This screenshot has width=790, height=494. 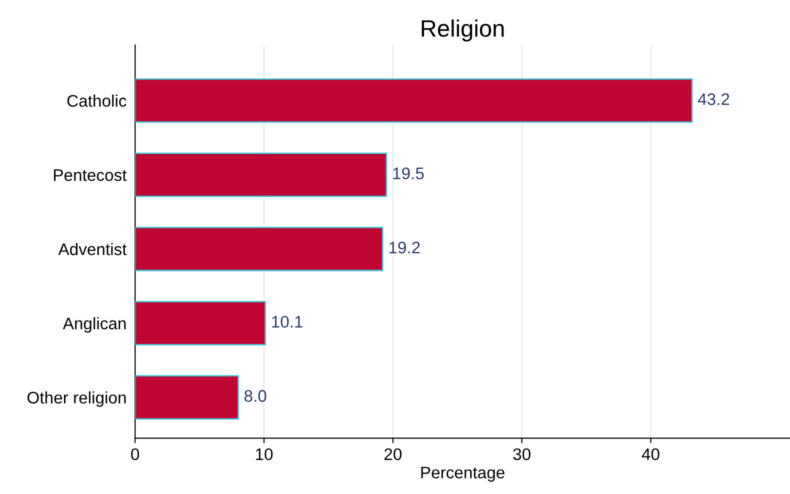 What do you see at coordinates (264, 454) in the screenshot?
I see `x-tick-label: 10` at bounding box center [264, 454].